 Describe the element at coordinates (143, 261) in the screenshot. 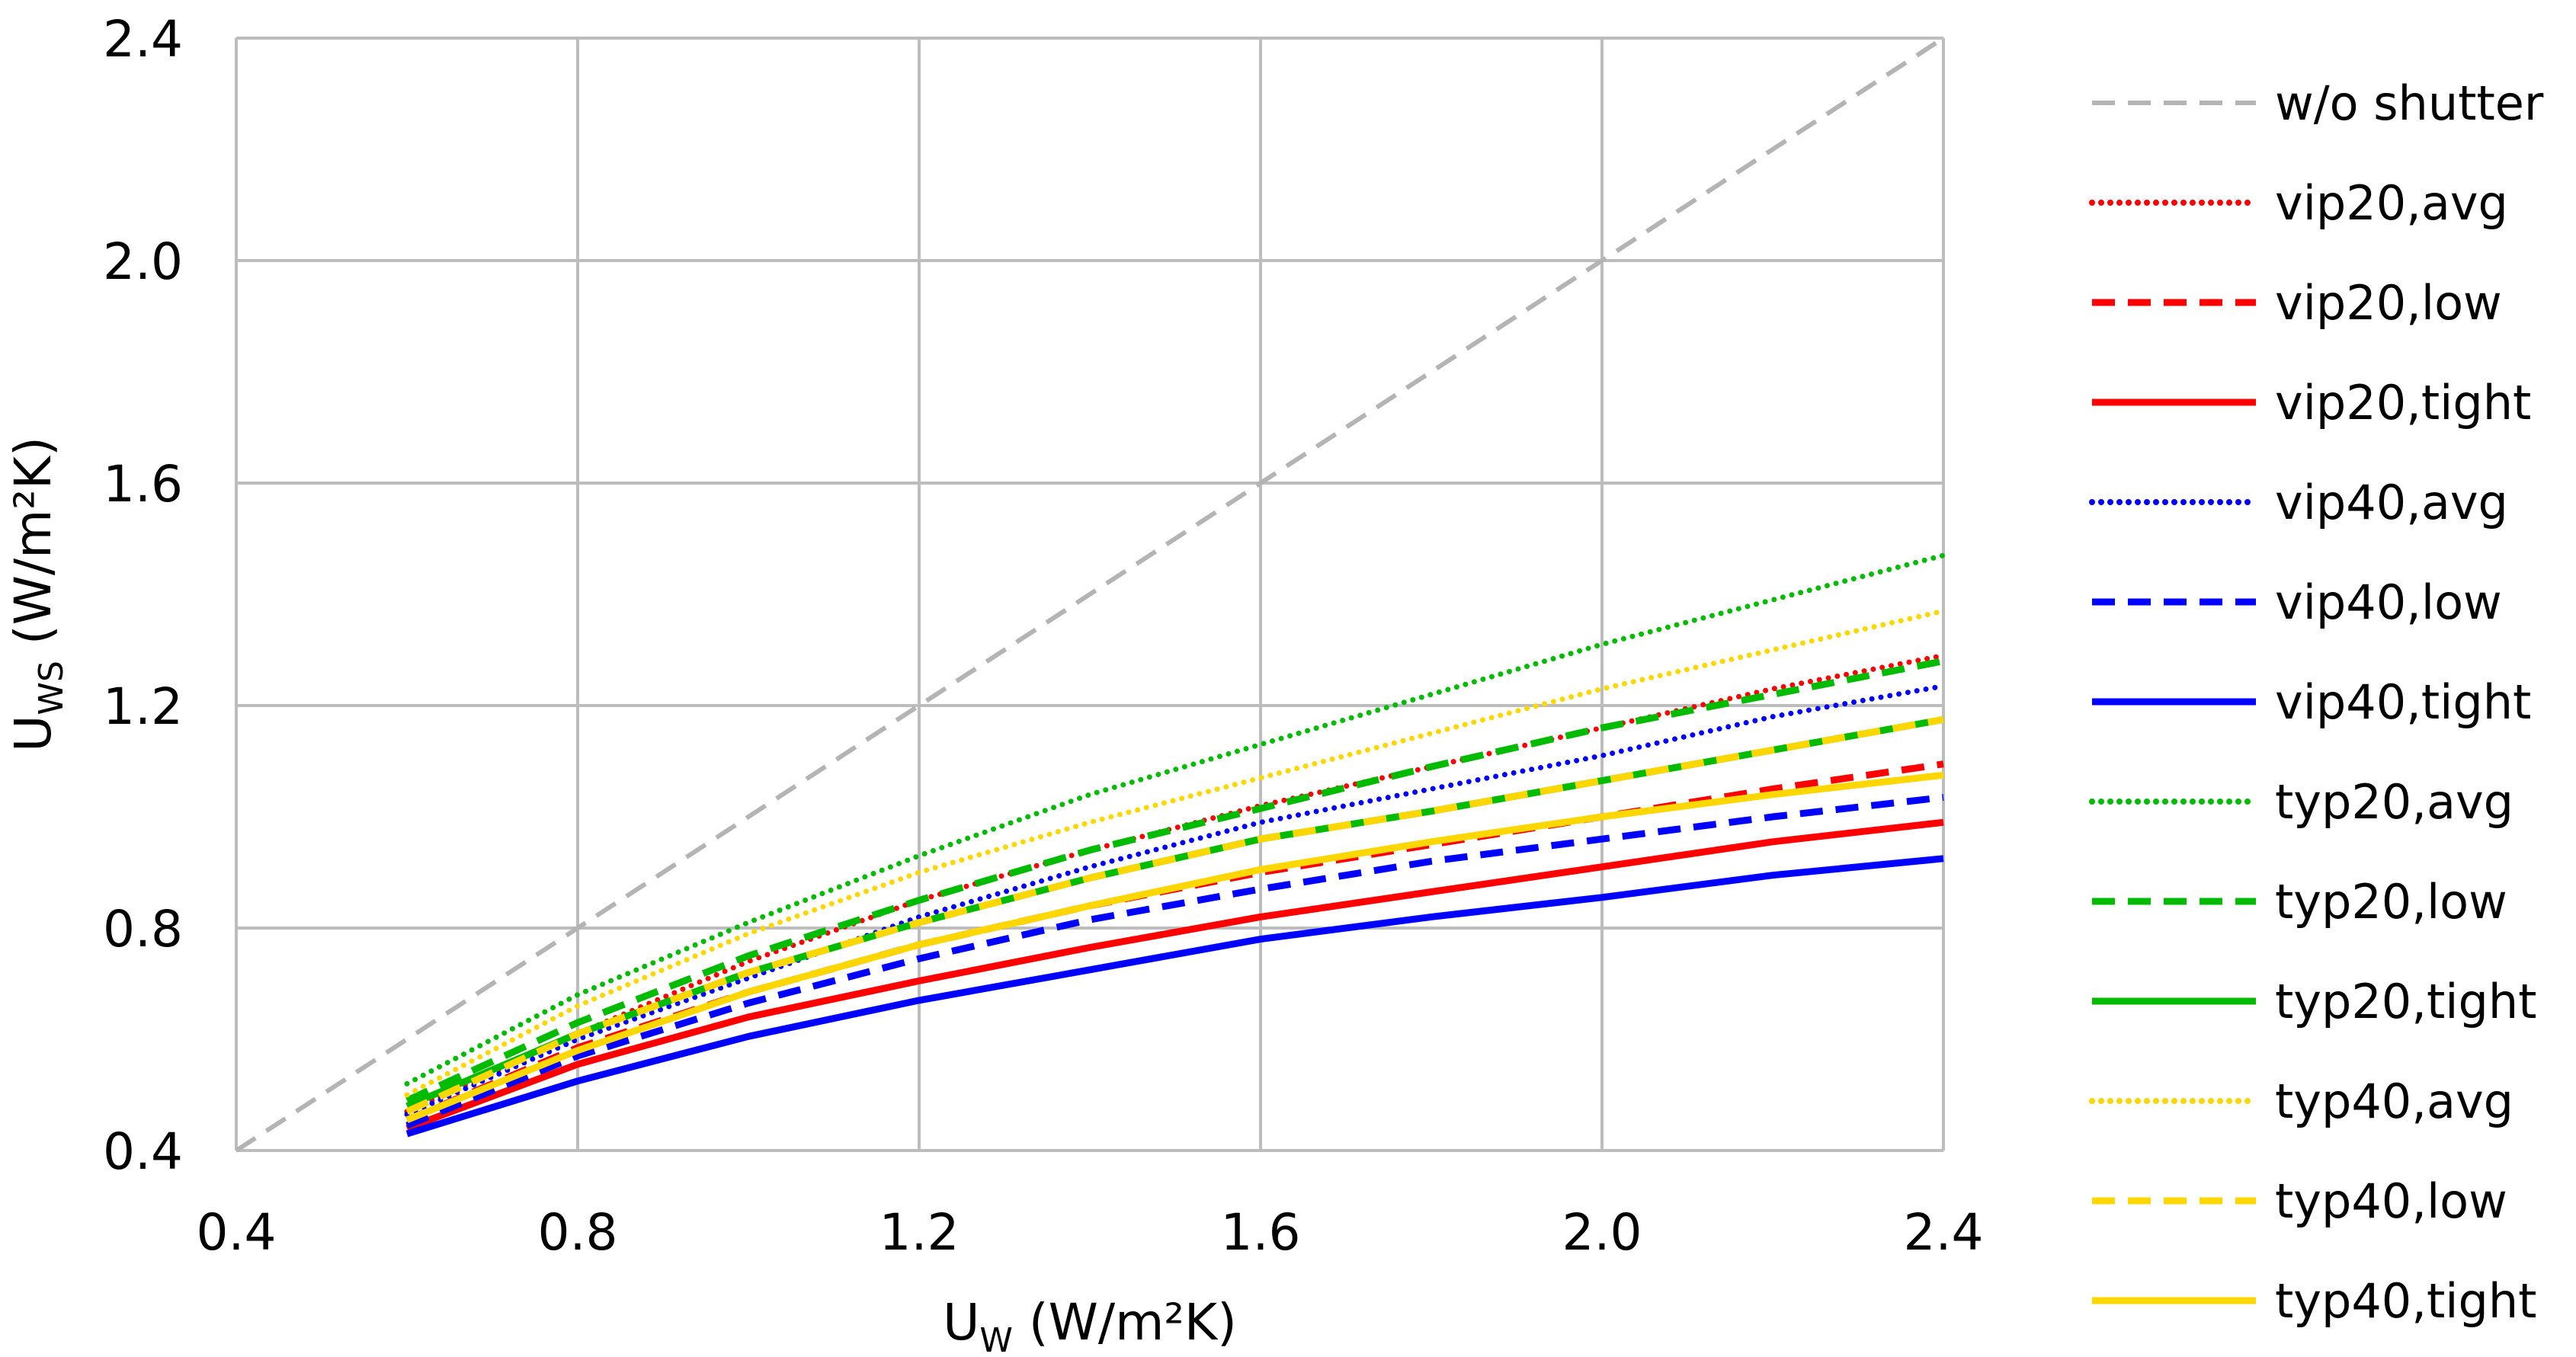

I see `y-tick-label: 2.0` at that location.